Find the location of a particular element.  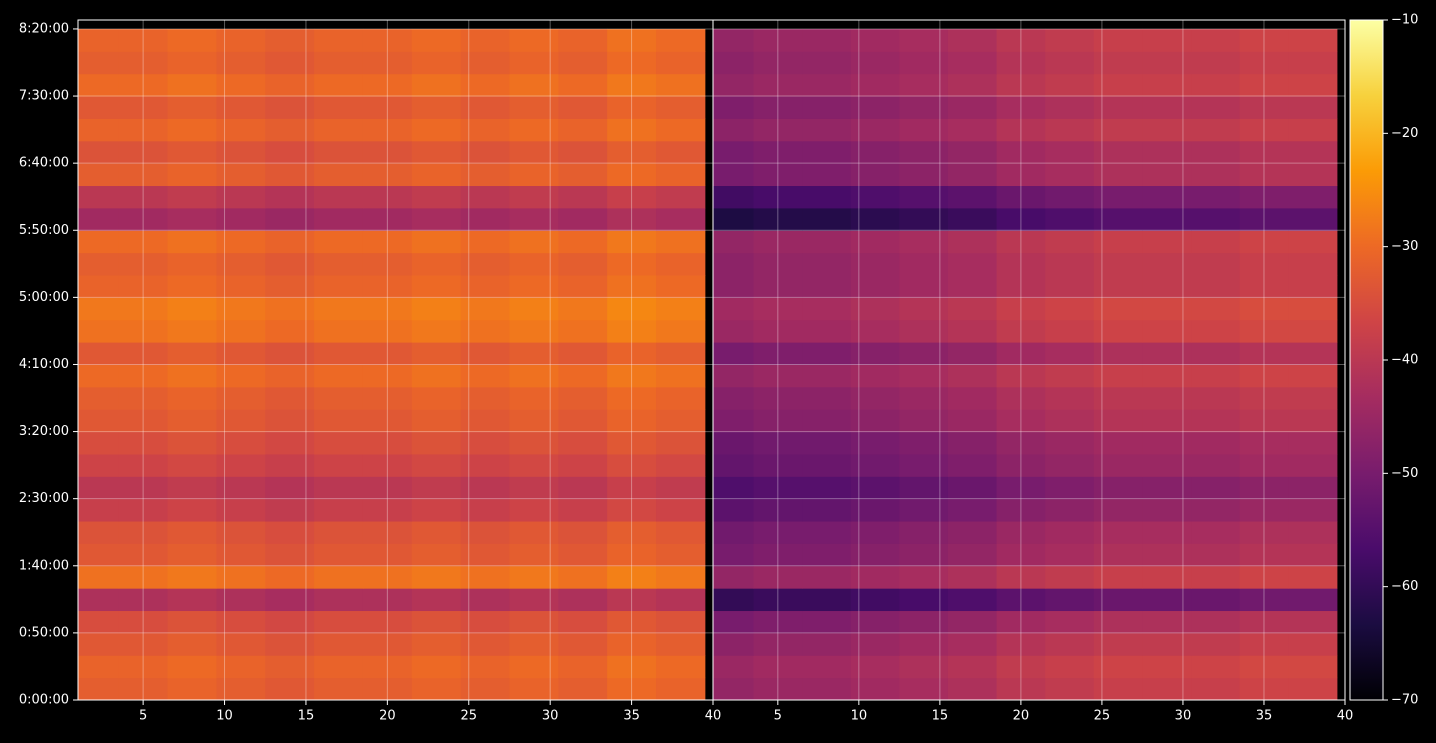

y-tick-label: 6:40:00 is located at coordinates (44, 163).